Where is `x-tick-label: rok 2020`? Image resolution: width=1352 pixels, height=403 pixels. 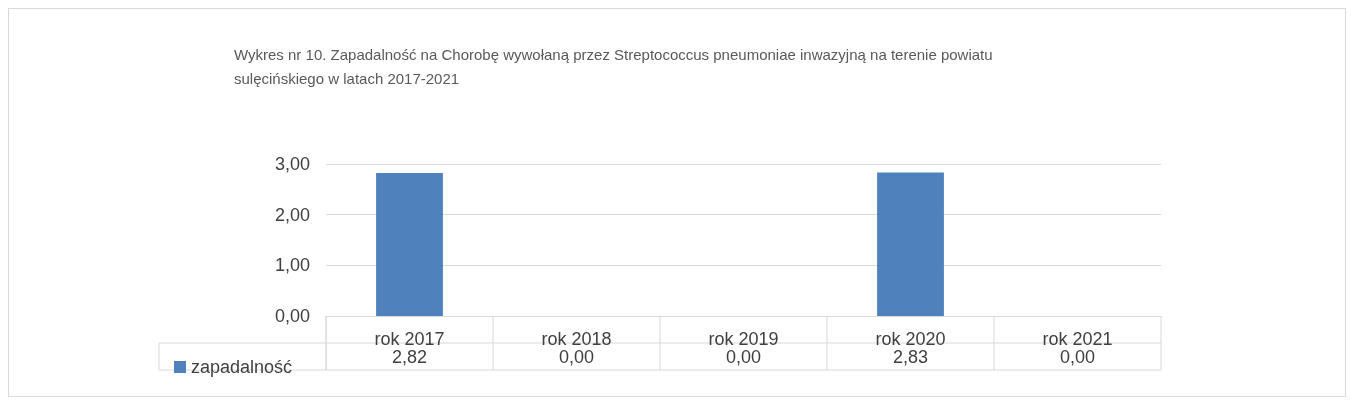 x-tick-label: rok 2020 is located at coordinates (910, 339).